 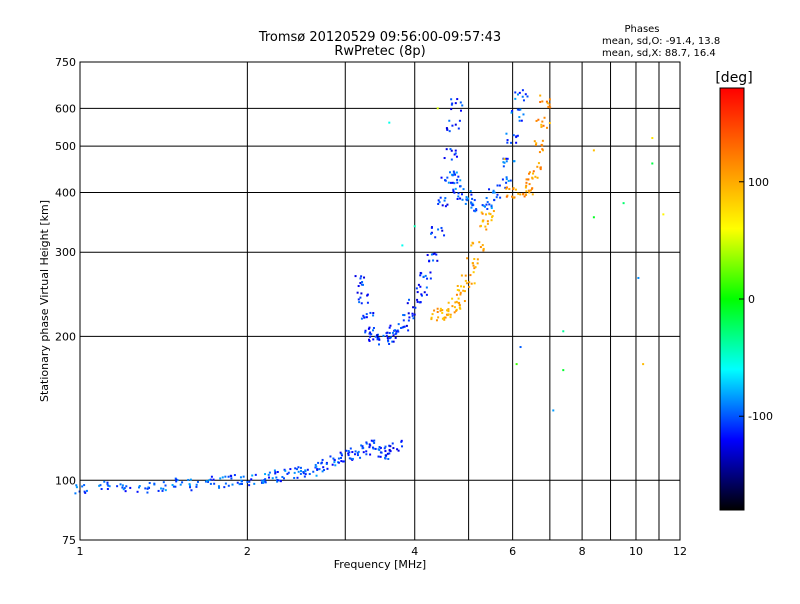 I want to click on colorbar-label: [deg], so click(x=733, y=78).